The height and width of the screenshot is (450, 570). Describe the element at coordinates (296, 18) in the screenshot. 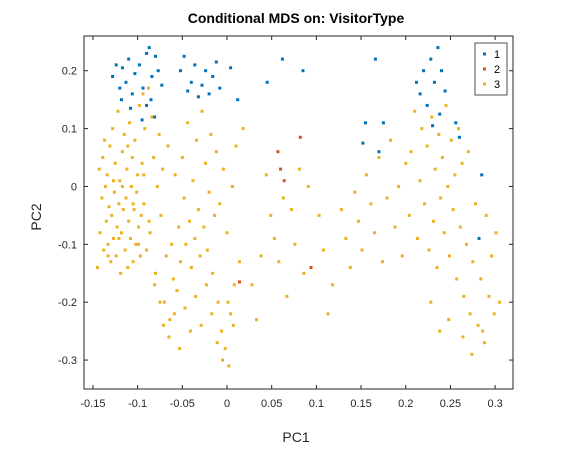

I see `chart-title: Conditional MDS on: VisitorType` at that location.